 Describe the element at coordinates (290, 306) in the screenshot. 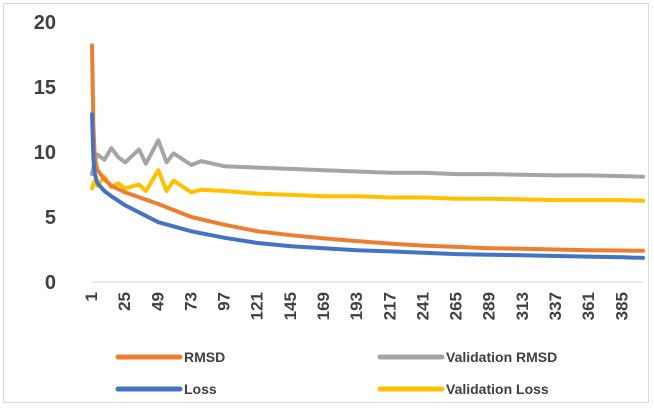

I see `x-tick-label: 145` at that location.